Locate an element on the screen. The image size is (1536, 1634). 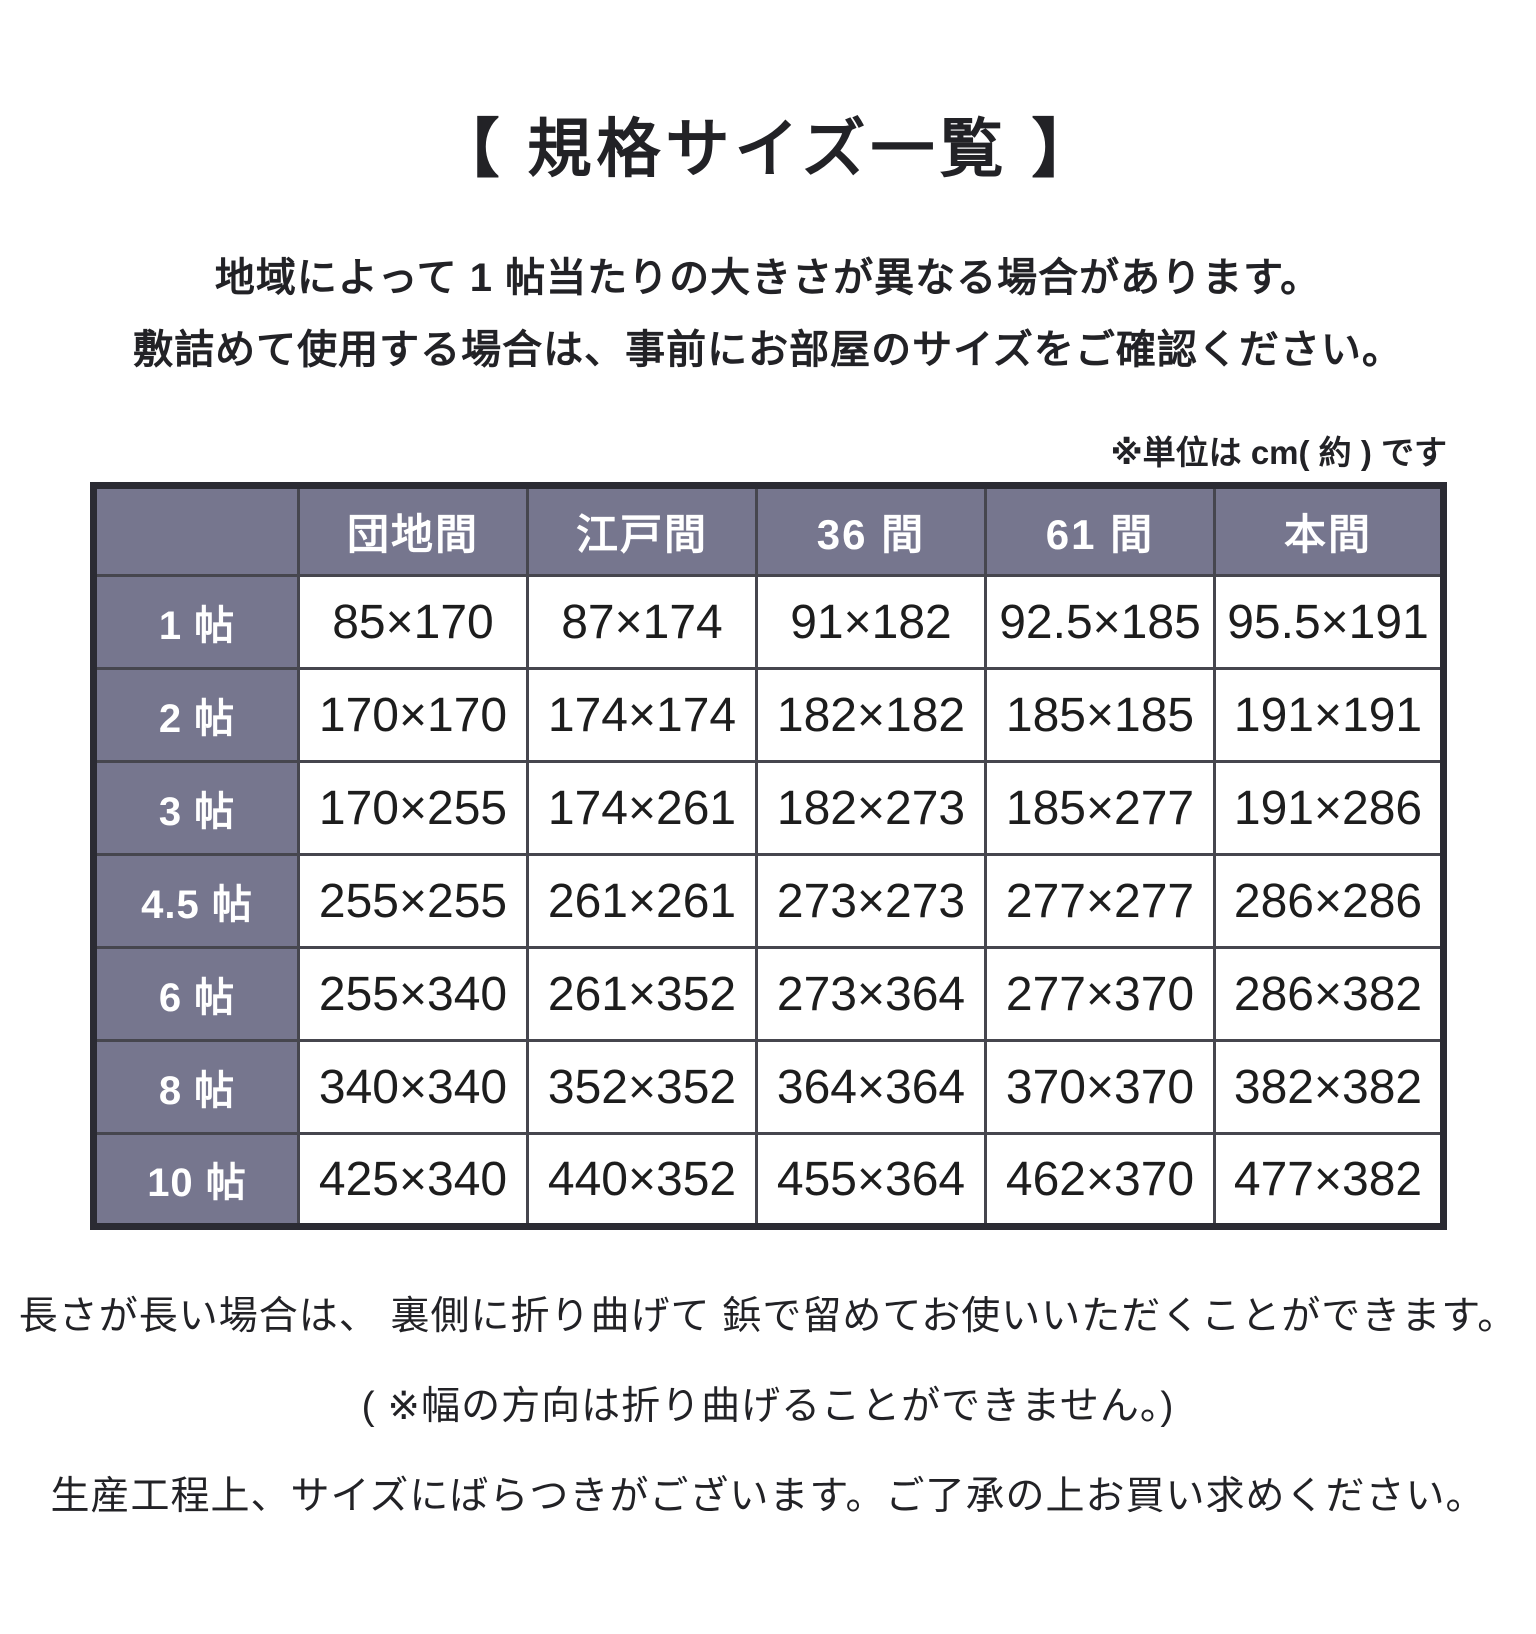
column-header: 江戸間 is located at coordinates (642, 530).